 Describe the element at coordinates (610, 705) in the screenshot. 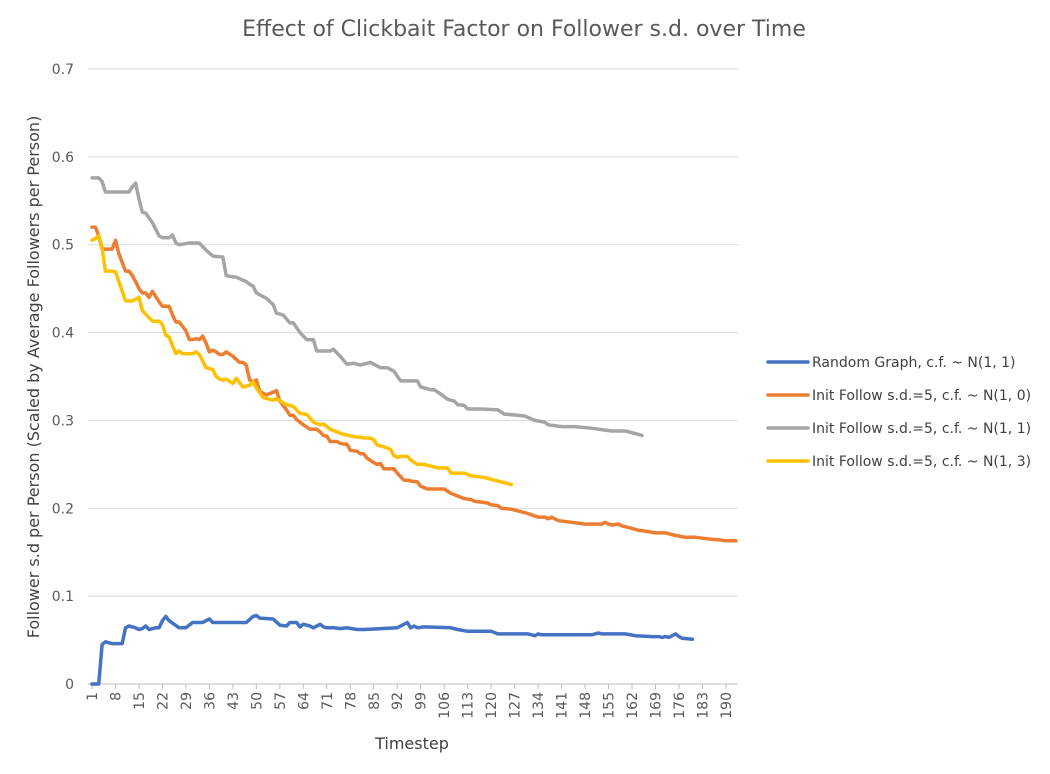

I see `x-tick-label: 155` at that location.